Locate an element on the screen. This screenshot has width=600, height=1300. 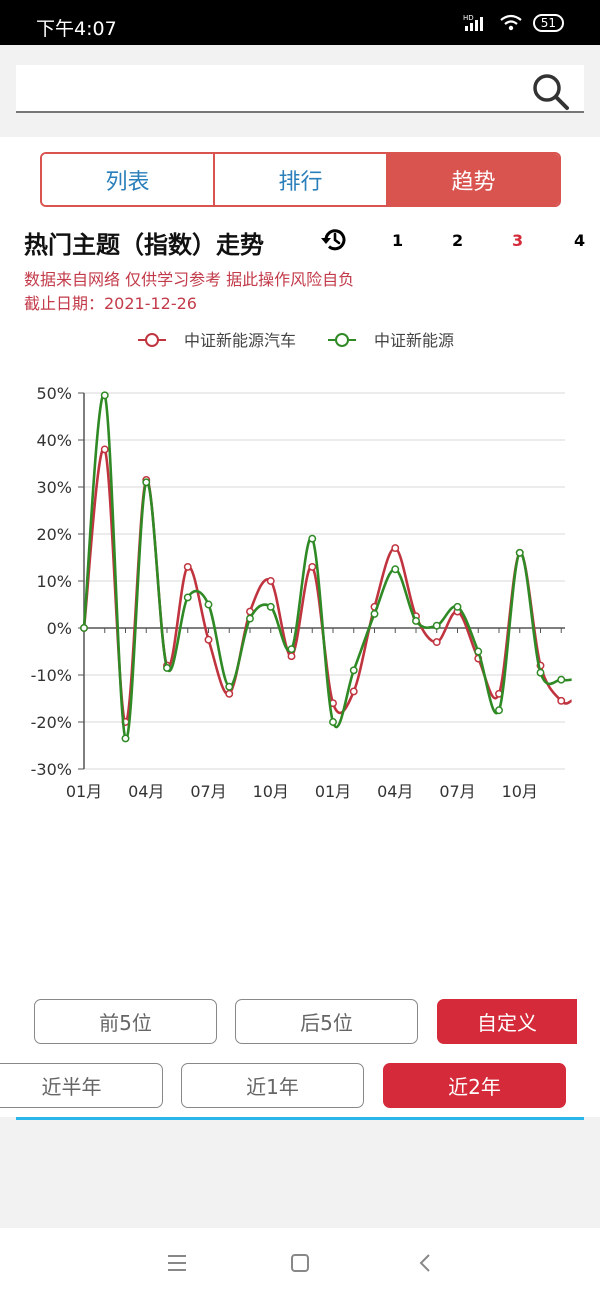
scroll-indicator is located at coordinates (300, 1118).